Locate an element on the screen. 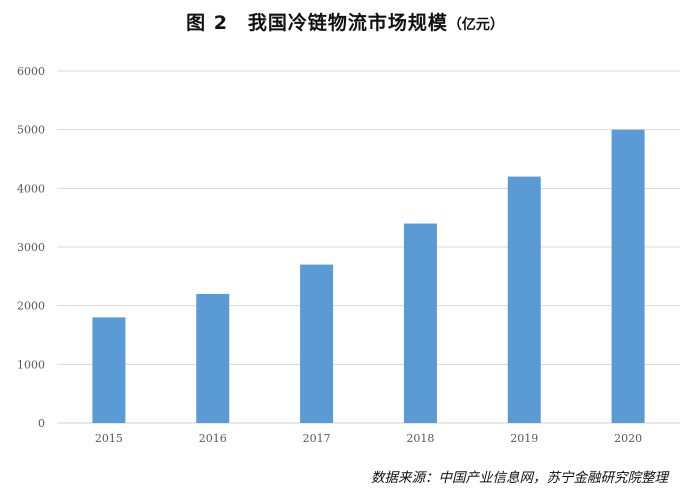  chart-title-main: 图 2 我国冷链物流市场规模 is located at coordinates (317, 23).